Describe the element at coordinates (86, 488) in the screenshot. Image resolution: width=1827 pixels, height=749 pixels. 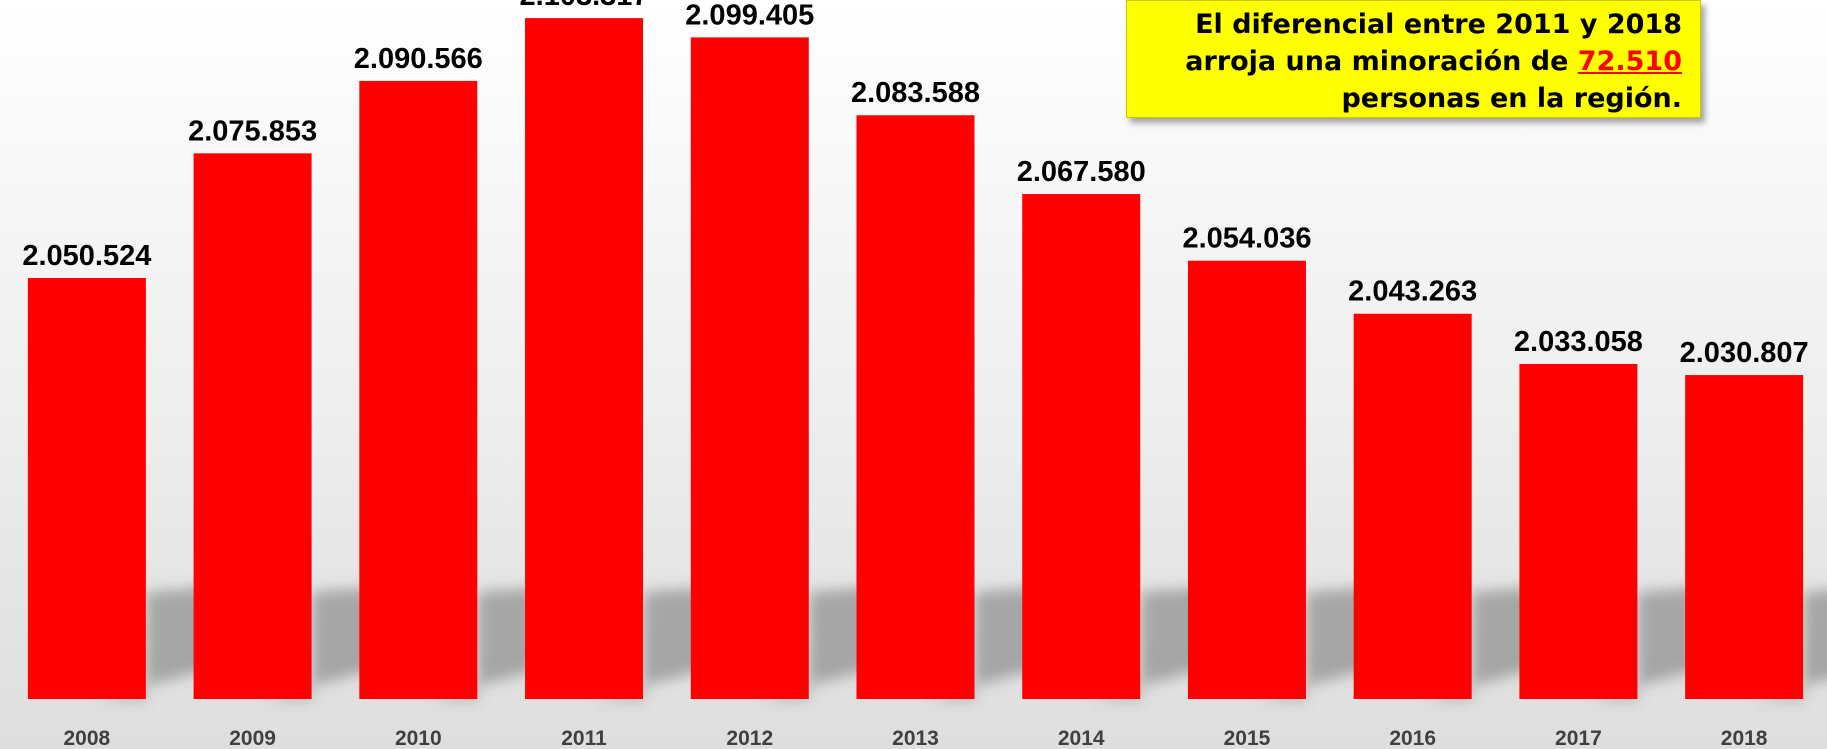
I see `bar-2008` at that location.